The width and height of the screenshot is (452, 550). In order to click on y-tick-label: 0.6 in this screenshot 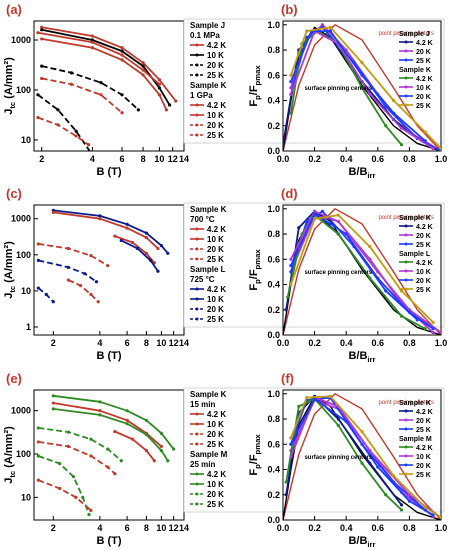, I will do `click(273, 259)`.